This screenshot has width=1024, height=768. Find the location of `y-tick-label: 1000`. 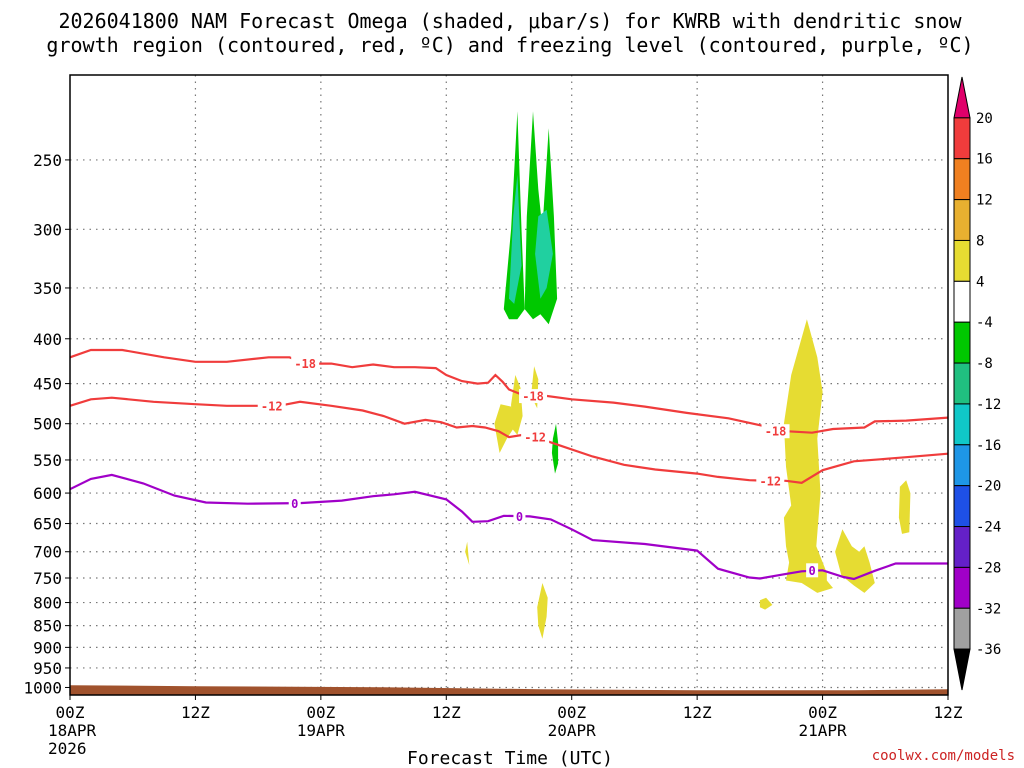

y-tick-label: 1000 is located at coordinates (42, 687).